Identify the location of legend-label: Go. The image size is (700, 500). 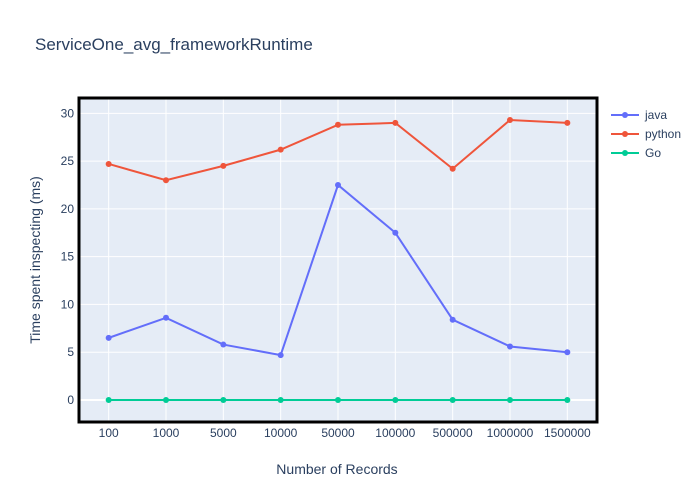
(653, 153).